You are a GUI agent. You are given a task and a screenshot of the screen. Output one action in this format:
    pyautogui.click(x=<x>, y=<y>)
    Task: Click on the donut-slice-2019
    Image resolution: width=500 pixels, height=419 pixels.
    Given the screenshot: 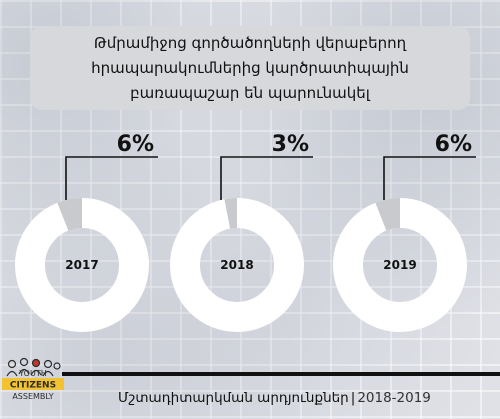 What is the action you would take?
    pyautogui.click(x=400, y=265)
    